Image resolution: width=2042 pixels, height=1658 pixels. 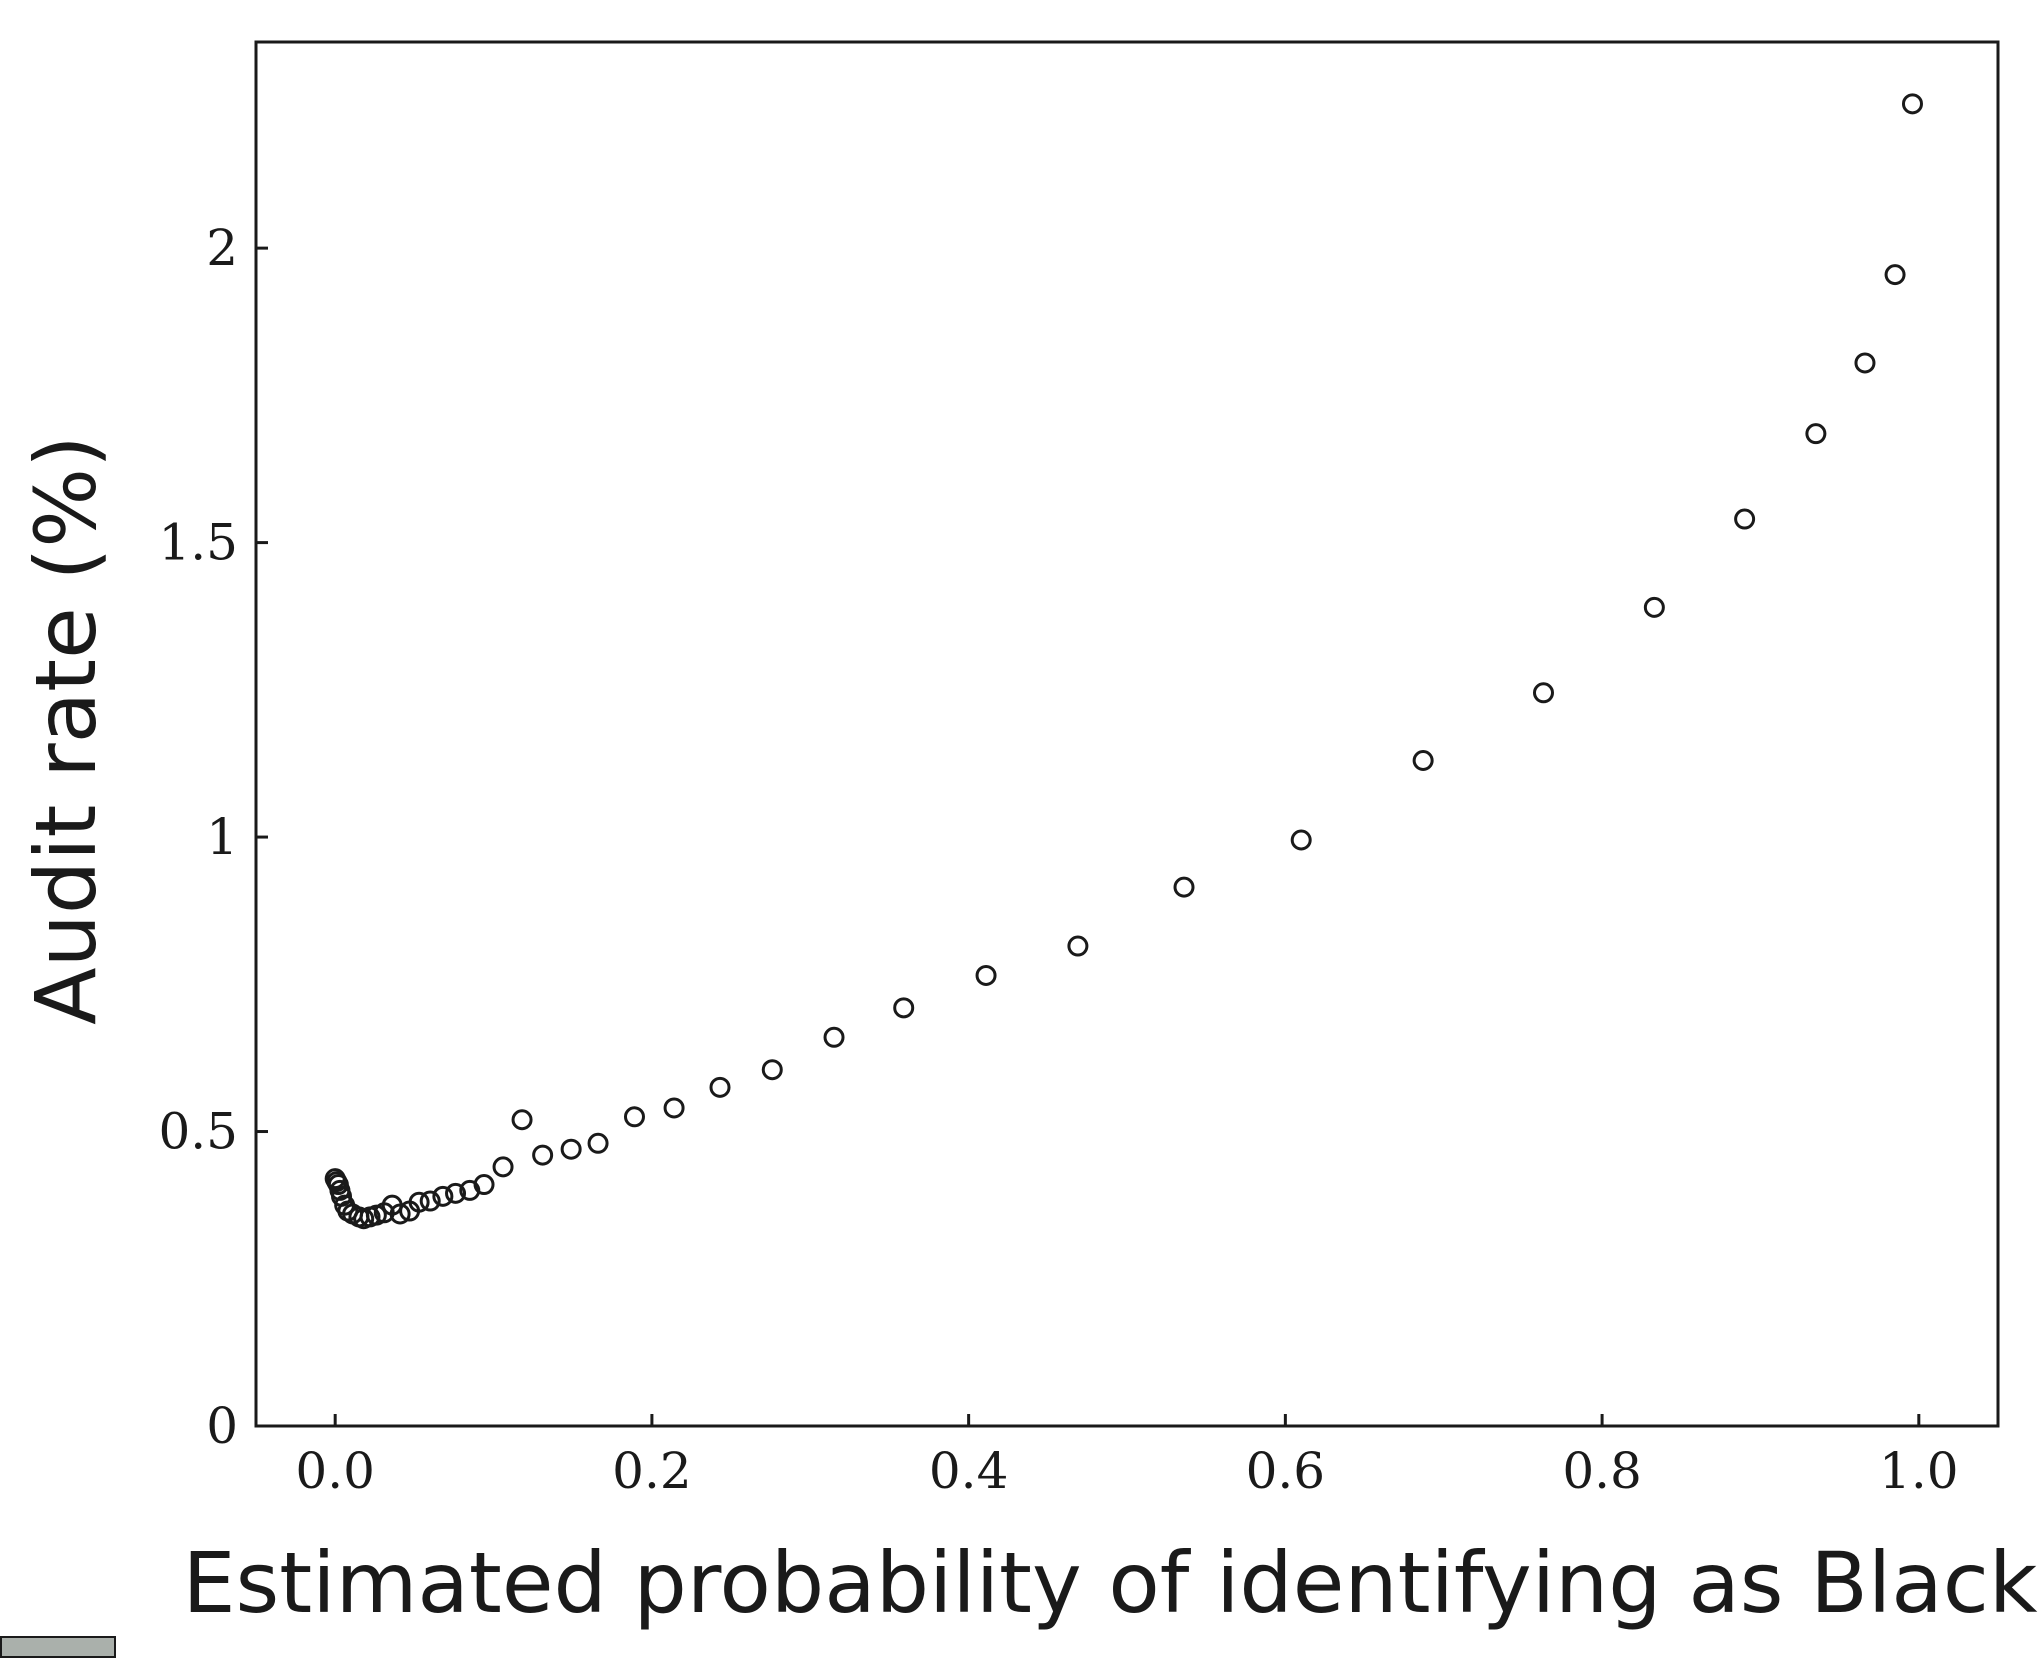 I want to click on y-tick-label: 0.5, so click(x=198, y=1132).